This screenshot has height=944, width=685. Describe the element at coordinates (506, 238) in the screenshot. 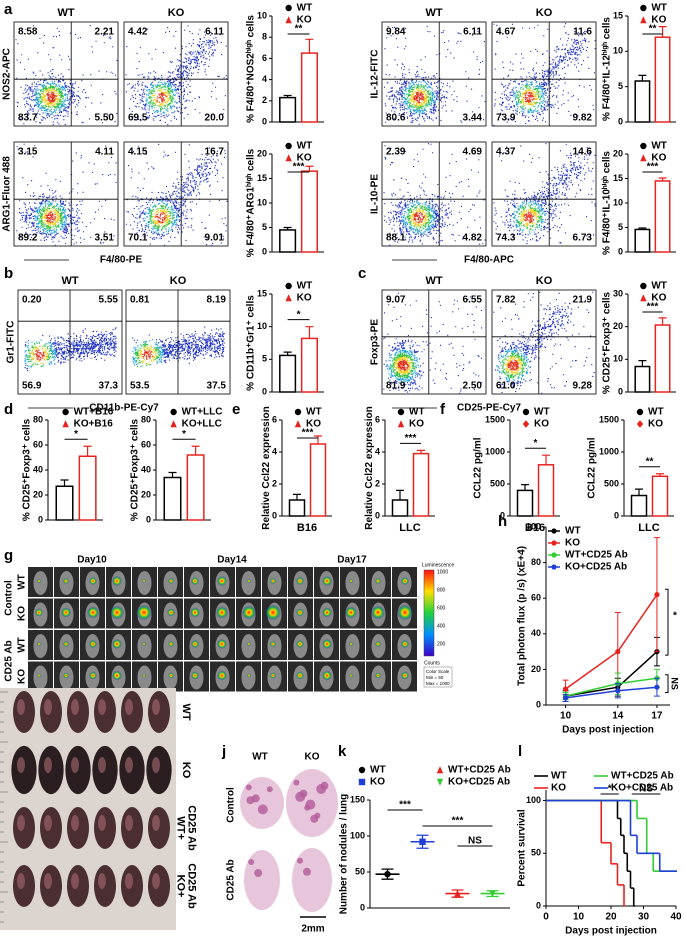

I see `quadrant-value: 74.3` at that location.